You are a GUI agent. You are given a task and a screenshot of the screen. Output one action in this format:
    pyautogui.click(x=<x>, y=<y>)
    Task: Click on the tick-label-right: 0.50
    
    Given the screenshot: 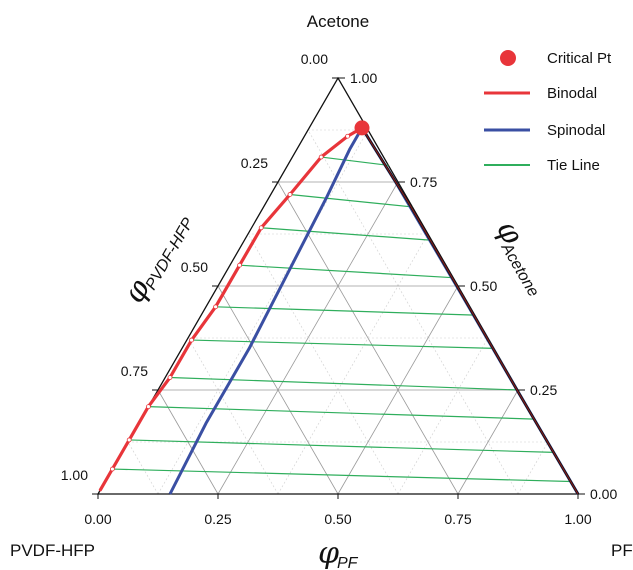 What is the action you would take?
    pyautogui.click(x=483, y=286)
    